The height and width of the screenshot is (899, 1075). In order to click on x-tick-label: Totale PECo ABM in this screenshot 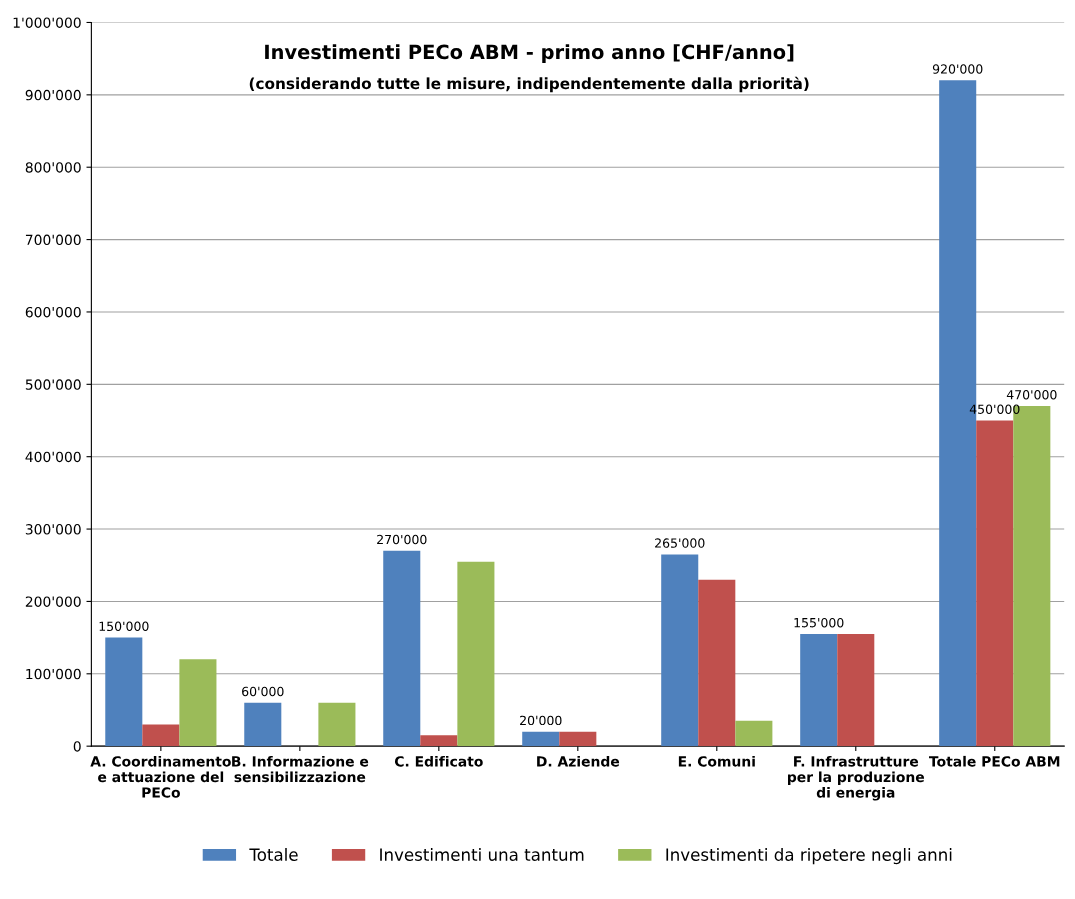, I will do `click(994, 761)`.